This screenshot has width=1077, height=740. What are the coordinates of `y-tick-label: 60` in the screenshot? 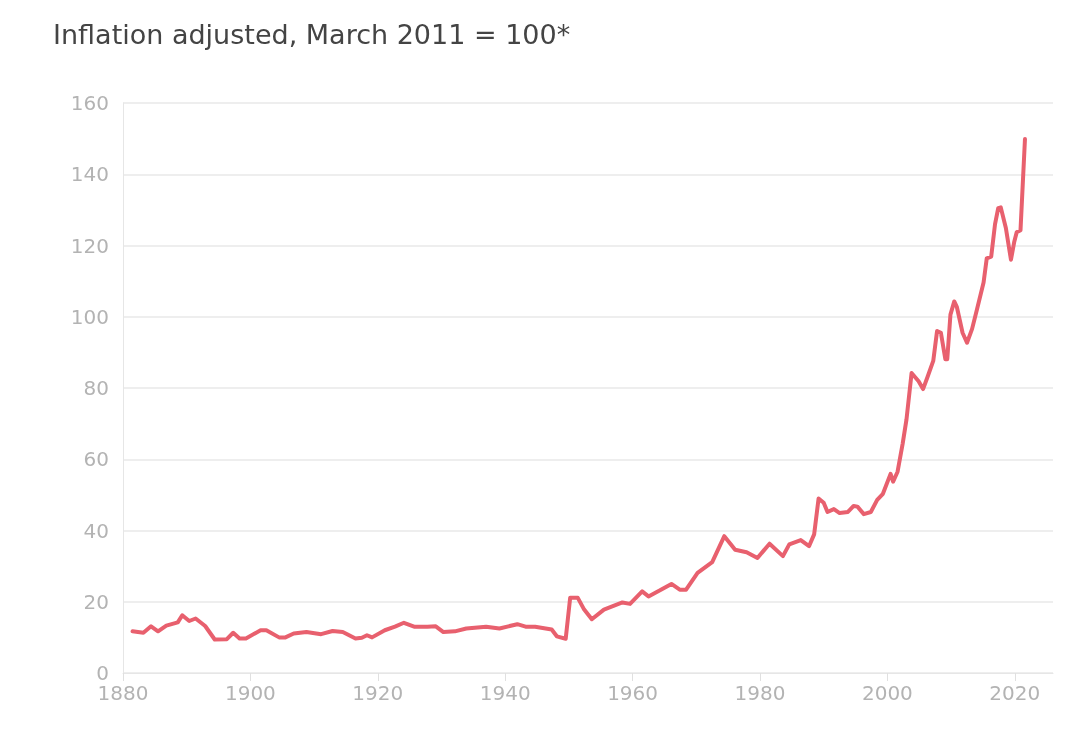 It's located at (96, 459).